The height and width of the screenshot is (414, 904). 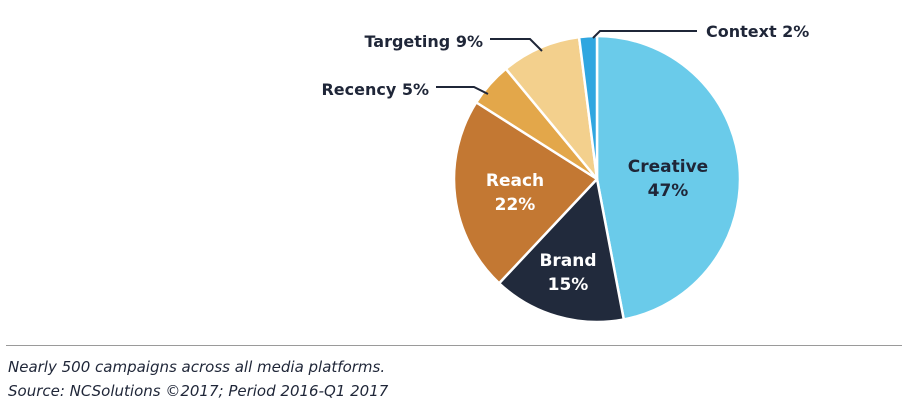 I want to click on slice-brand, so click(x=561, y=250).